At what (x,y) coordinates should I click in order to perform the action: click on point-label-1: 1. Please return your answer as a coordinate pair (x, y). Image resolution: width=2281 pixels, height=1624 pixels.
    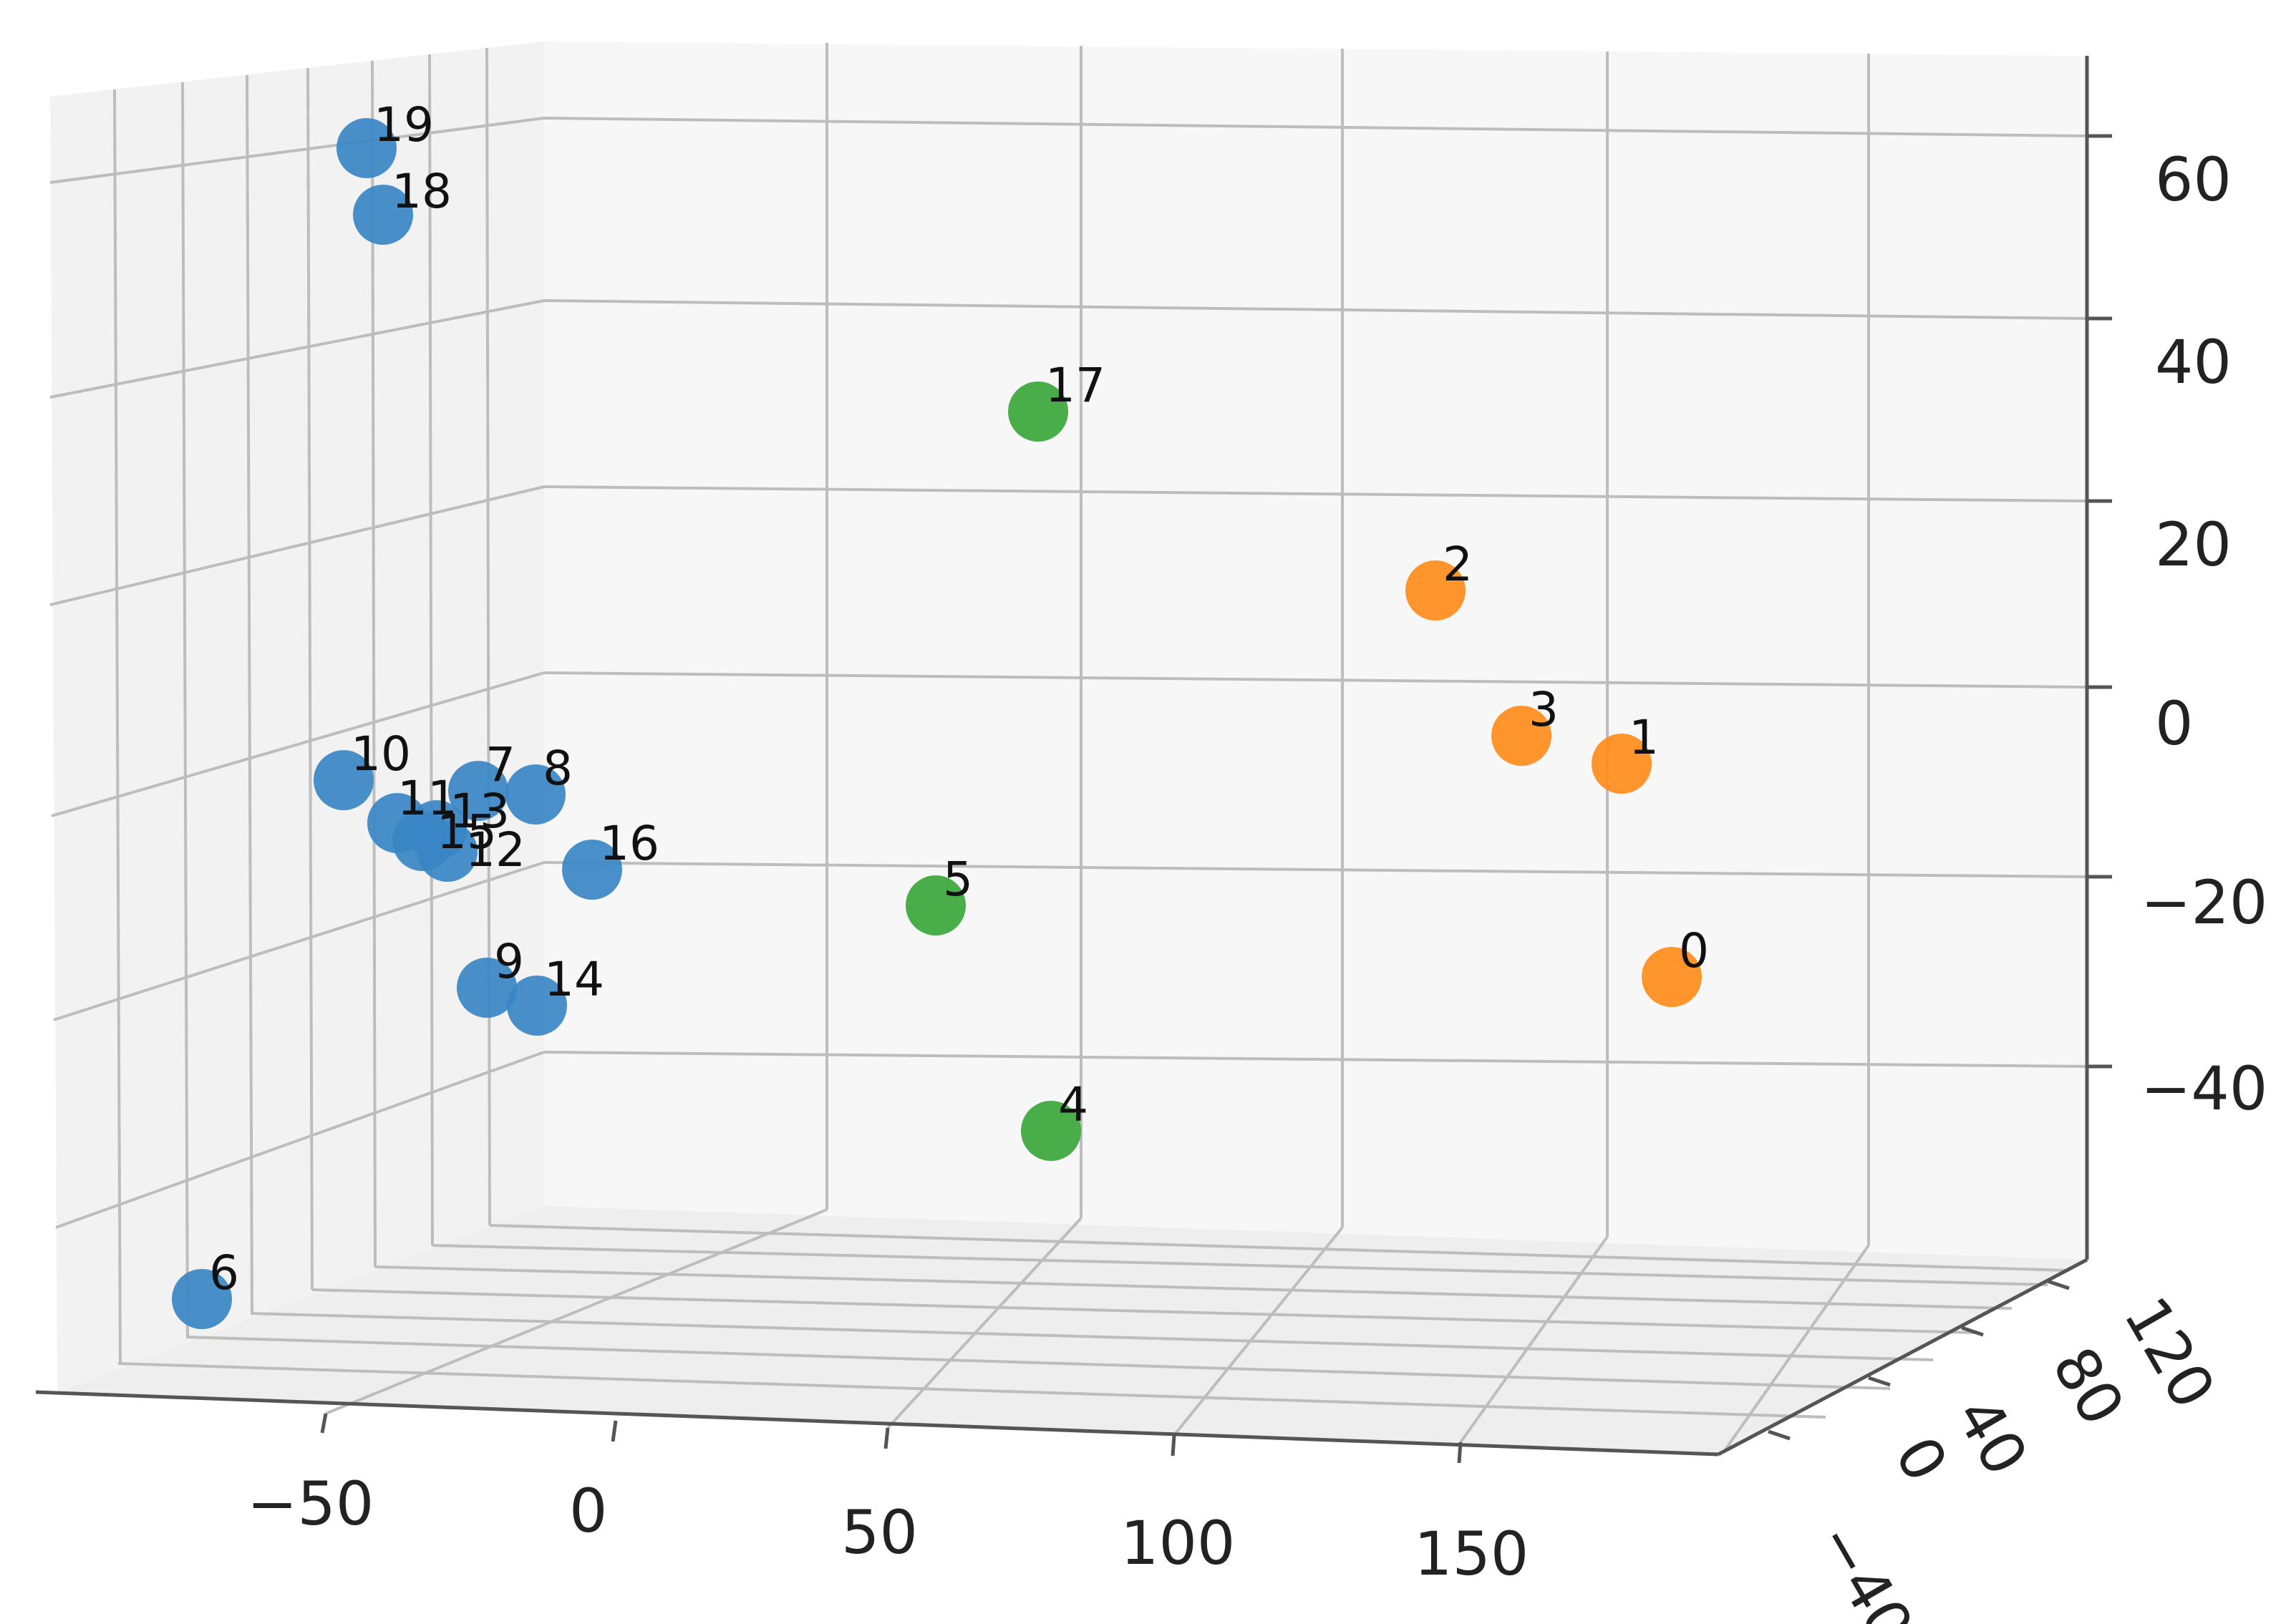
    Looking at the image, I should click on (1644, 737).